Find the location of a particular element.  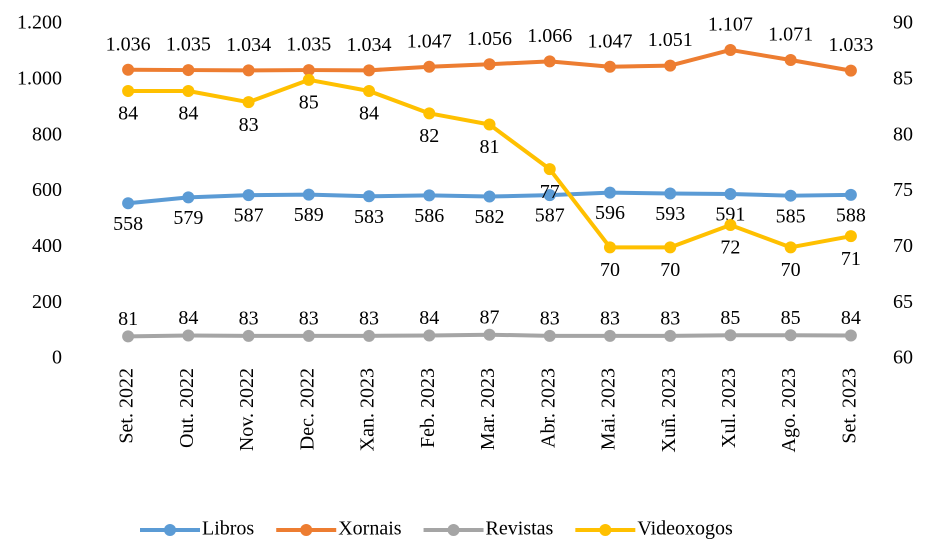

x-tick-label: Abr. 2023 is located at coordinates (548, 408).